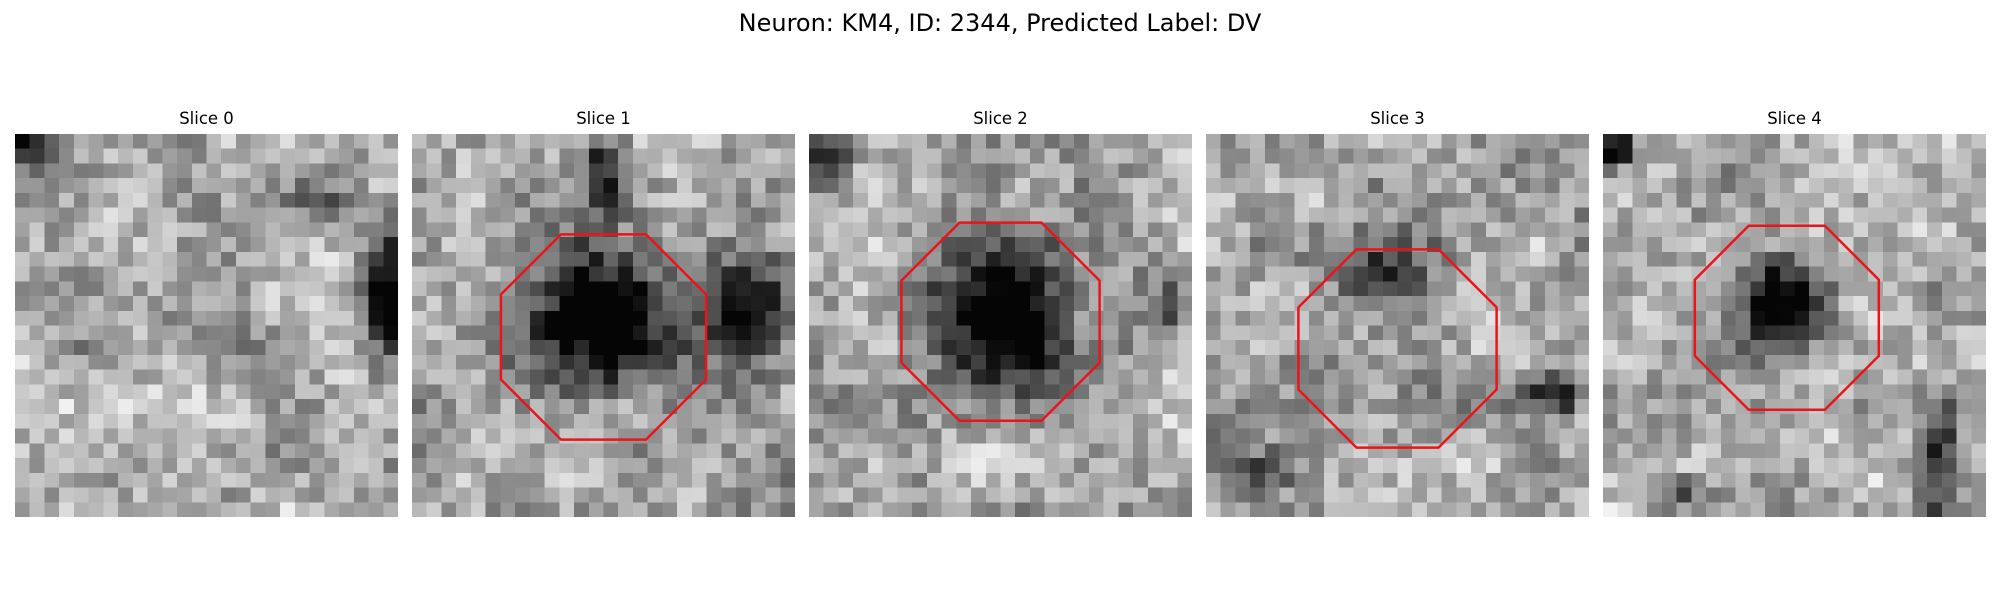 The width and height of the screenshot is (2000, 600). I want to click on slice-title: Slice 2, so click(1000, 118).